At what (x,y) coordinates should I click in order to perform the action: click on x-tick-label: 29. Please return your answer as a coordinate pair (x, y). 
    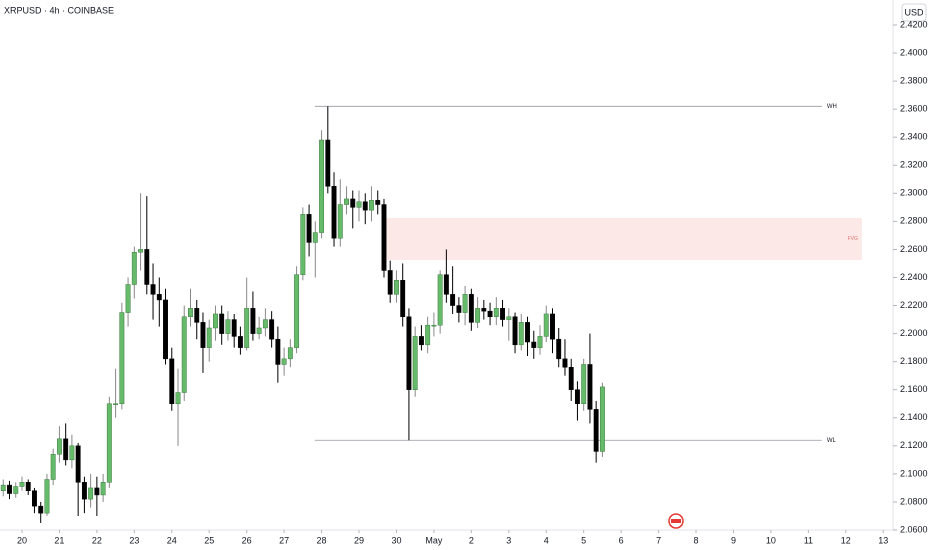
    Looking at the image, I should click on (359, 540).